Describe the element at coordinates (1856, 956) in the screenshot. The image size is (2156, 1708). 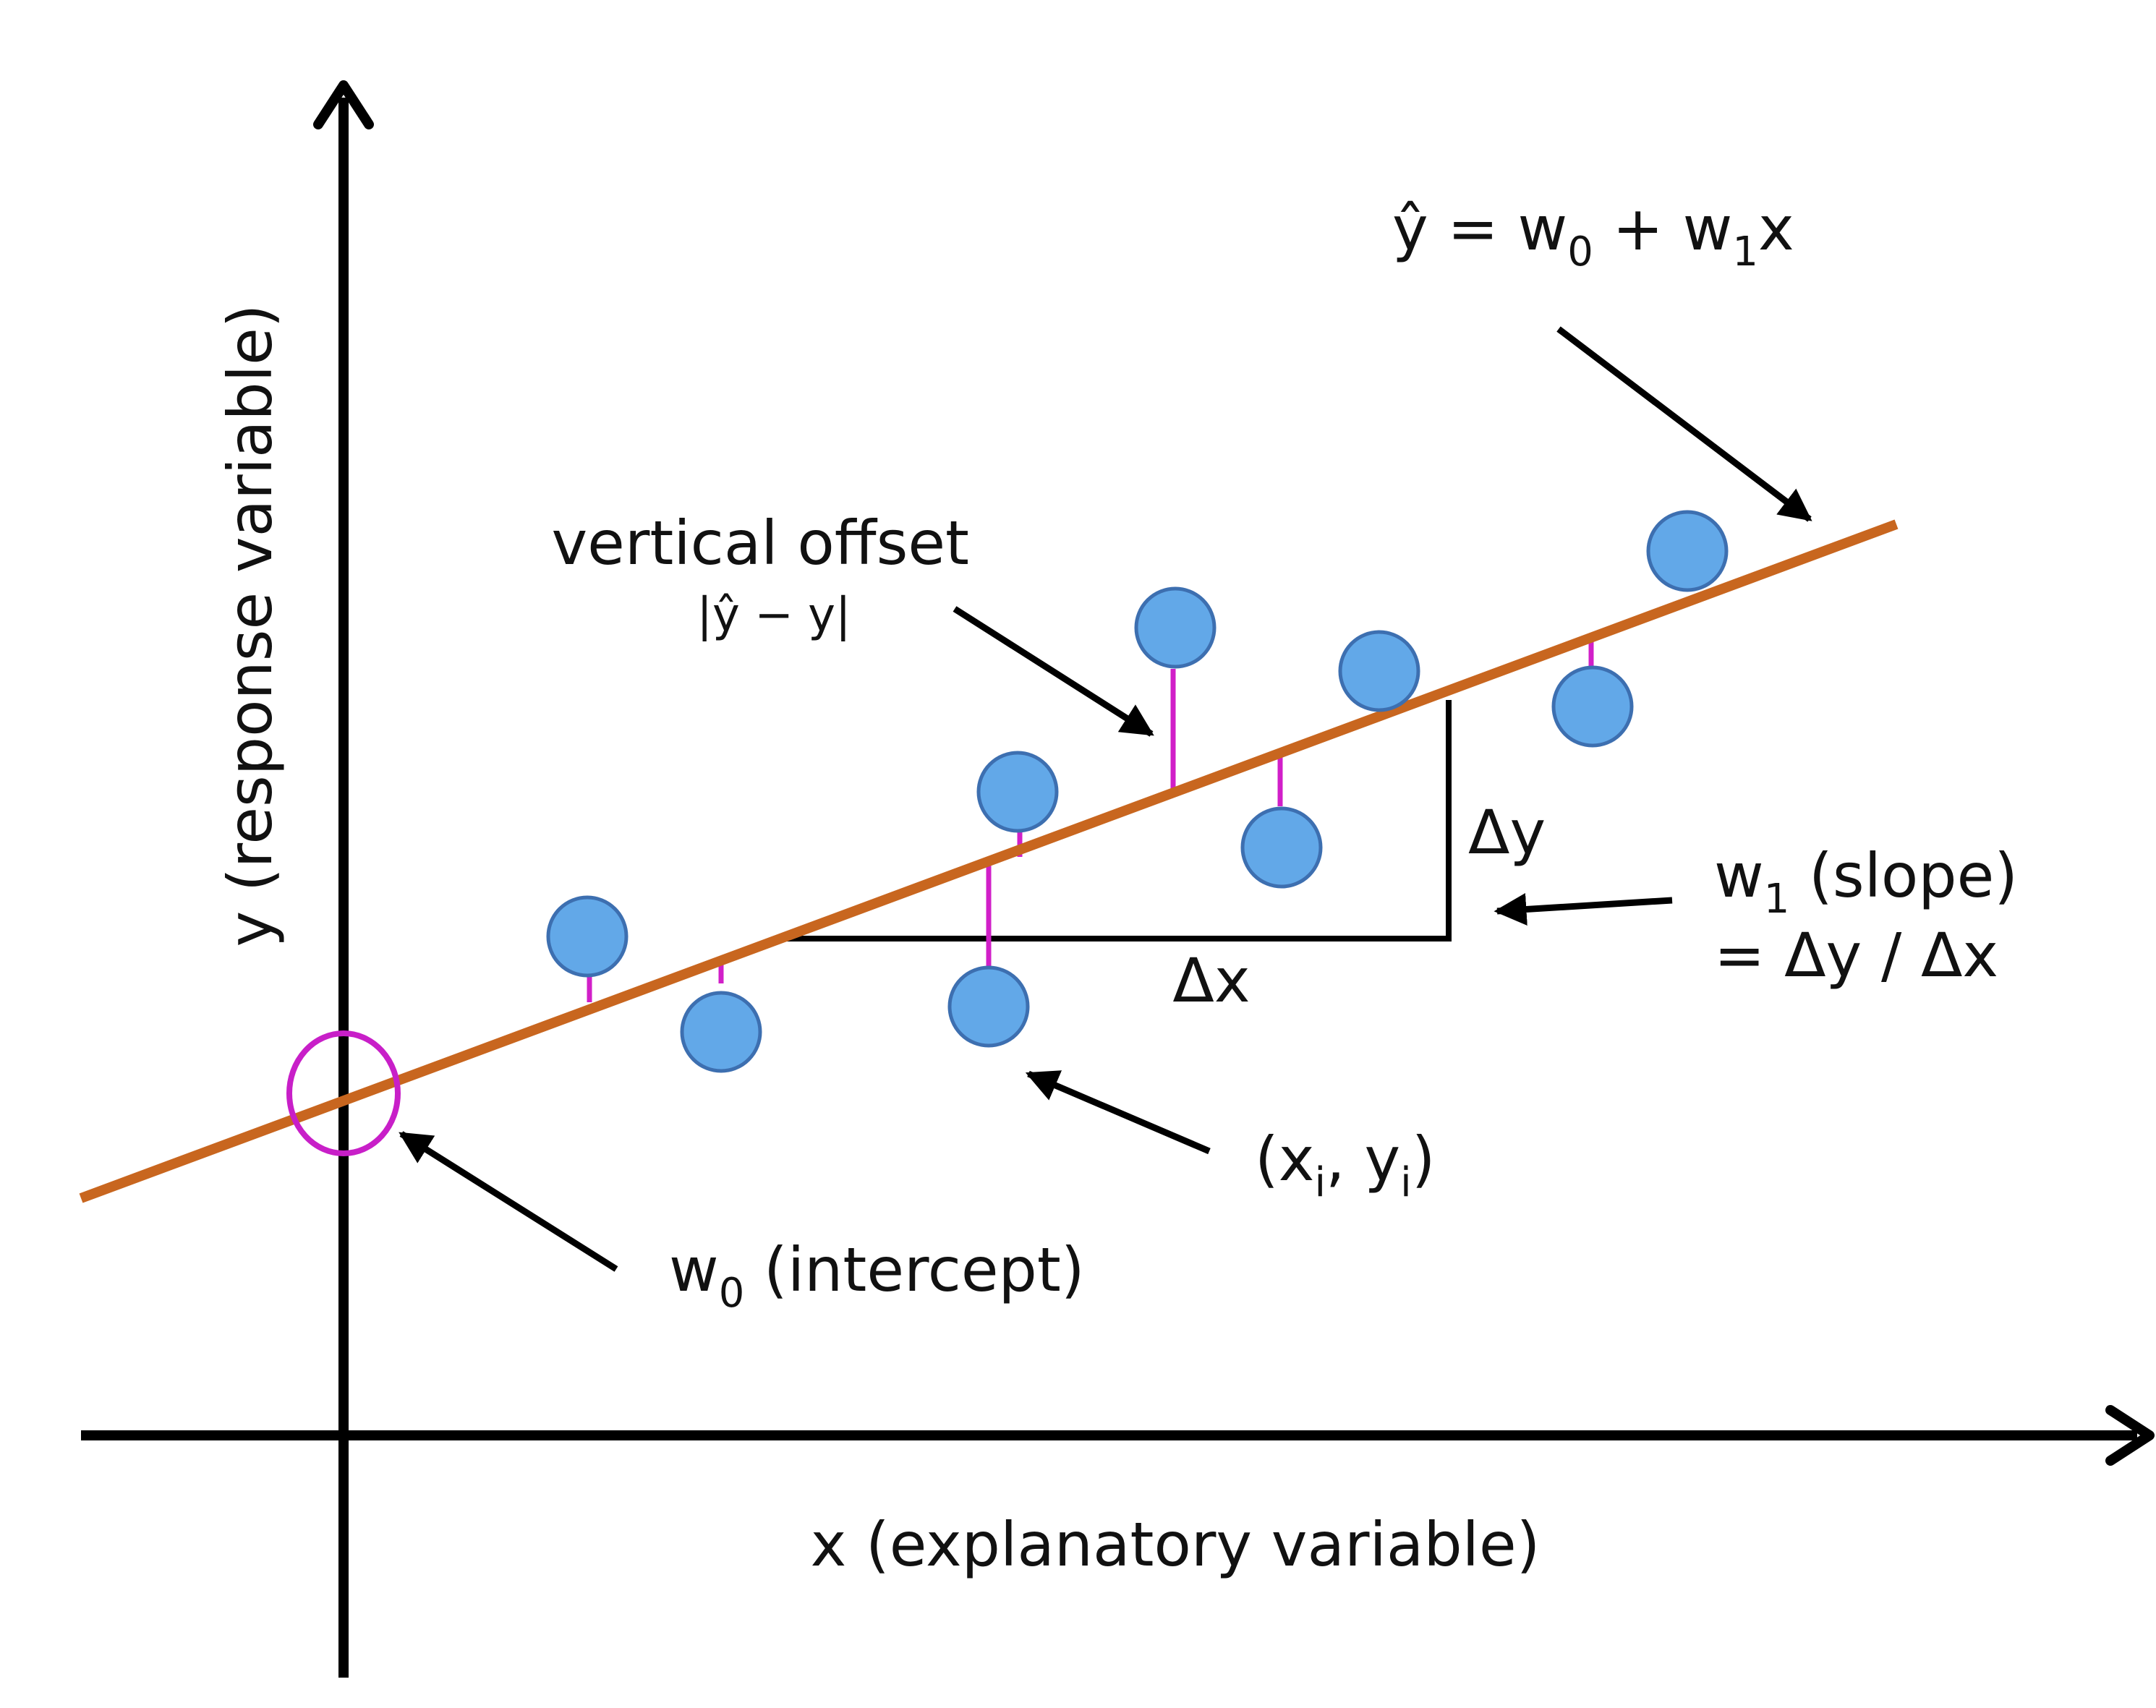
I see `slope-formula-label: = Δy / Δx` at that location.